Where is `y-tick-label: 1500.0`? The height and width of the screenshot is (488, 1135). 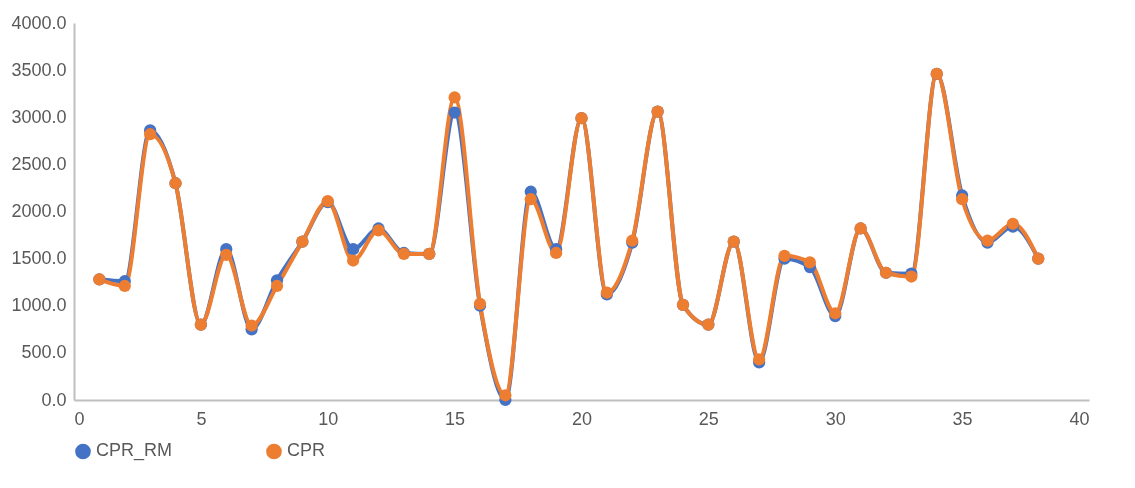 y-tick-label: 1500.0 is located at coordinates (39, 258).